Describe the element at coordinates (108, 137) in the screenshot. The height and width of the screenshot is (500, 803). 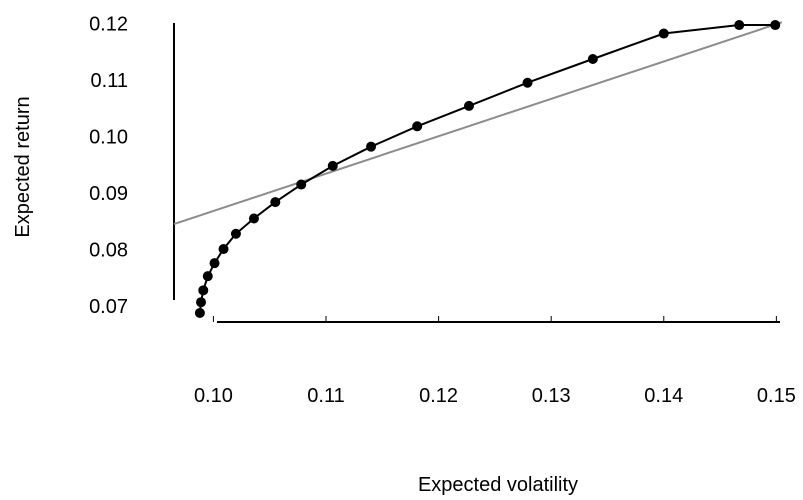
I see `y-tick-label: 0.10` at that location.